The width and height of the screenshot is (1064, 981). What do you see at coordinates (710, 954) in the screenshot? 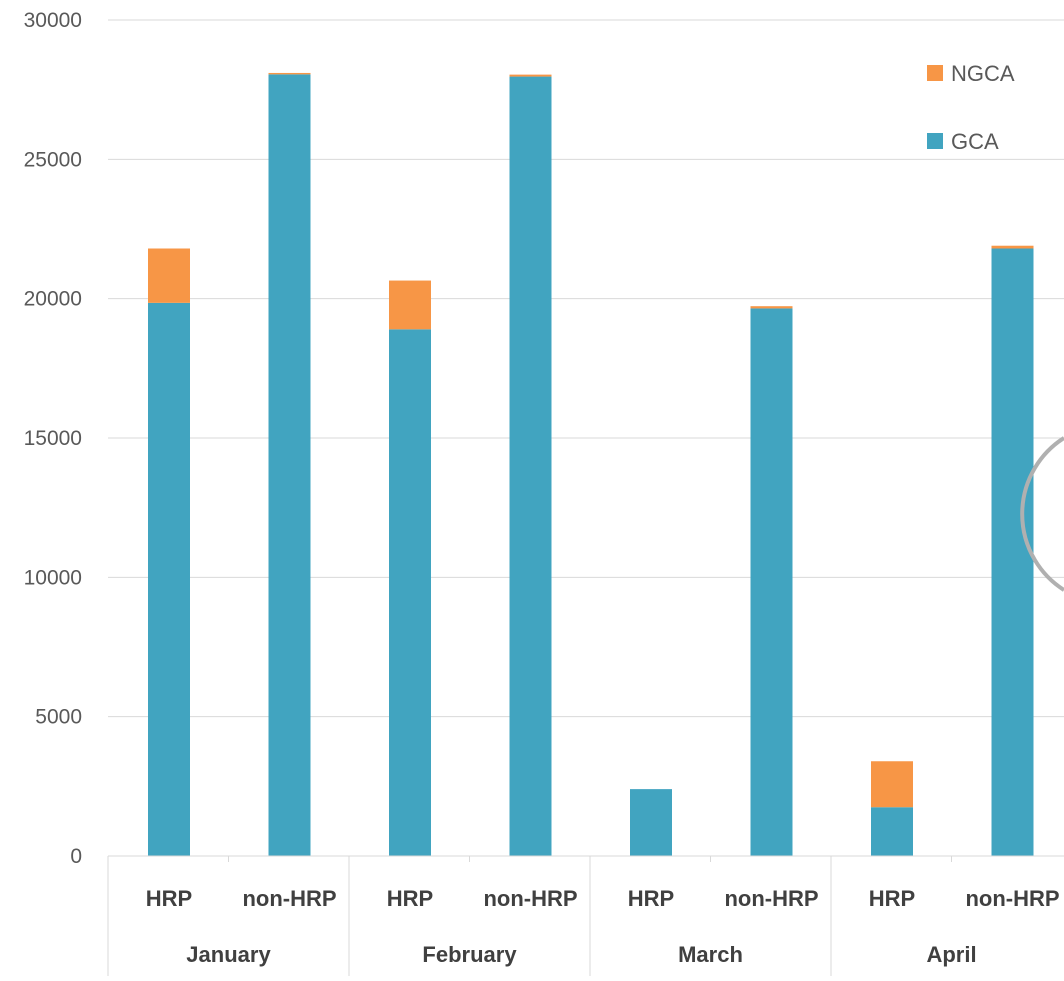
I see `x-group-label: March` at bounding box center [710, 954].